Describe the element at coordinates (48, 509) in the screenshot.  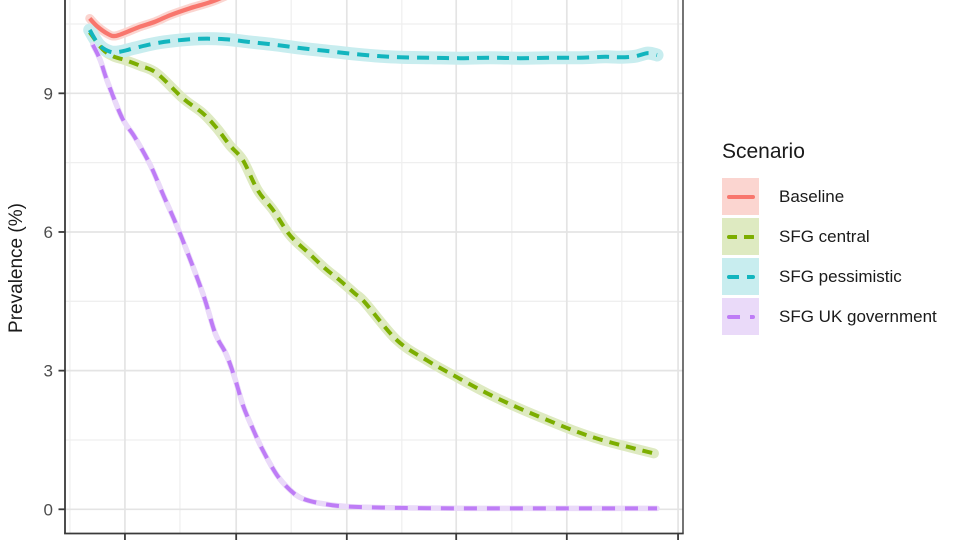
I see `y-tick-label: 0` at that location.